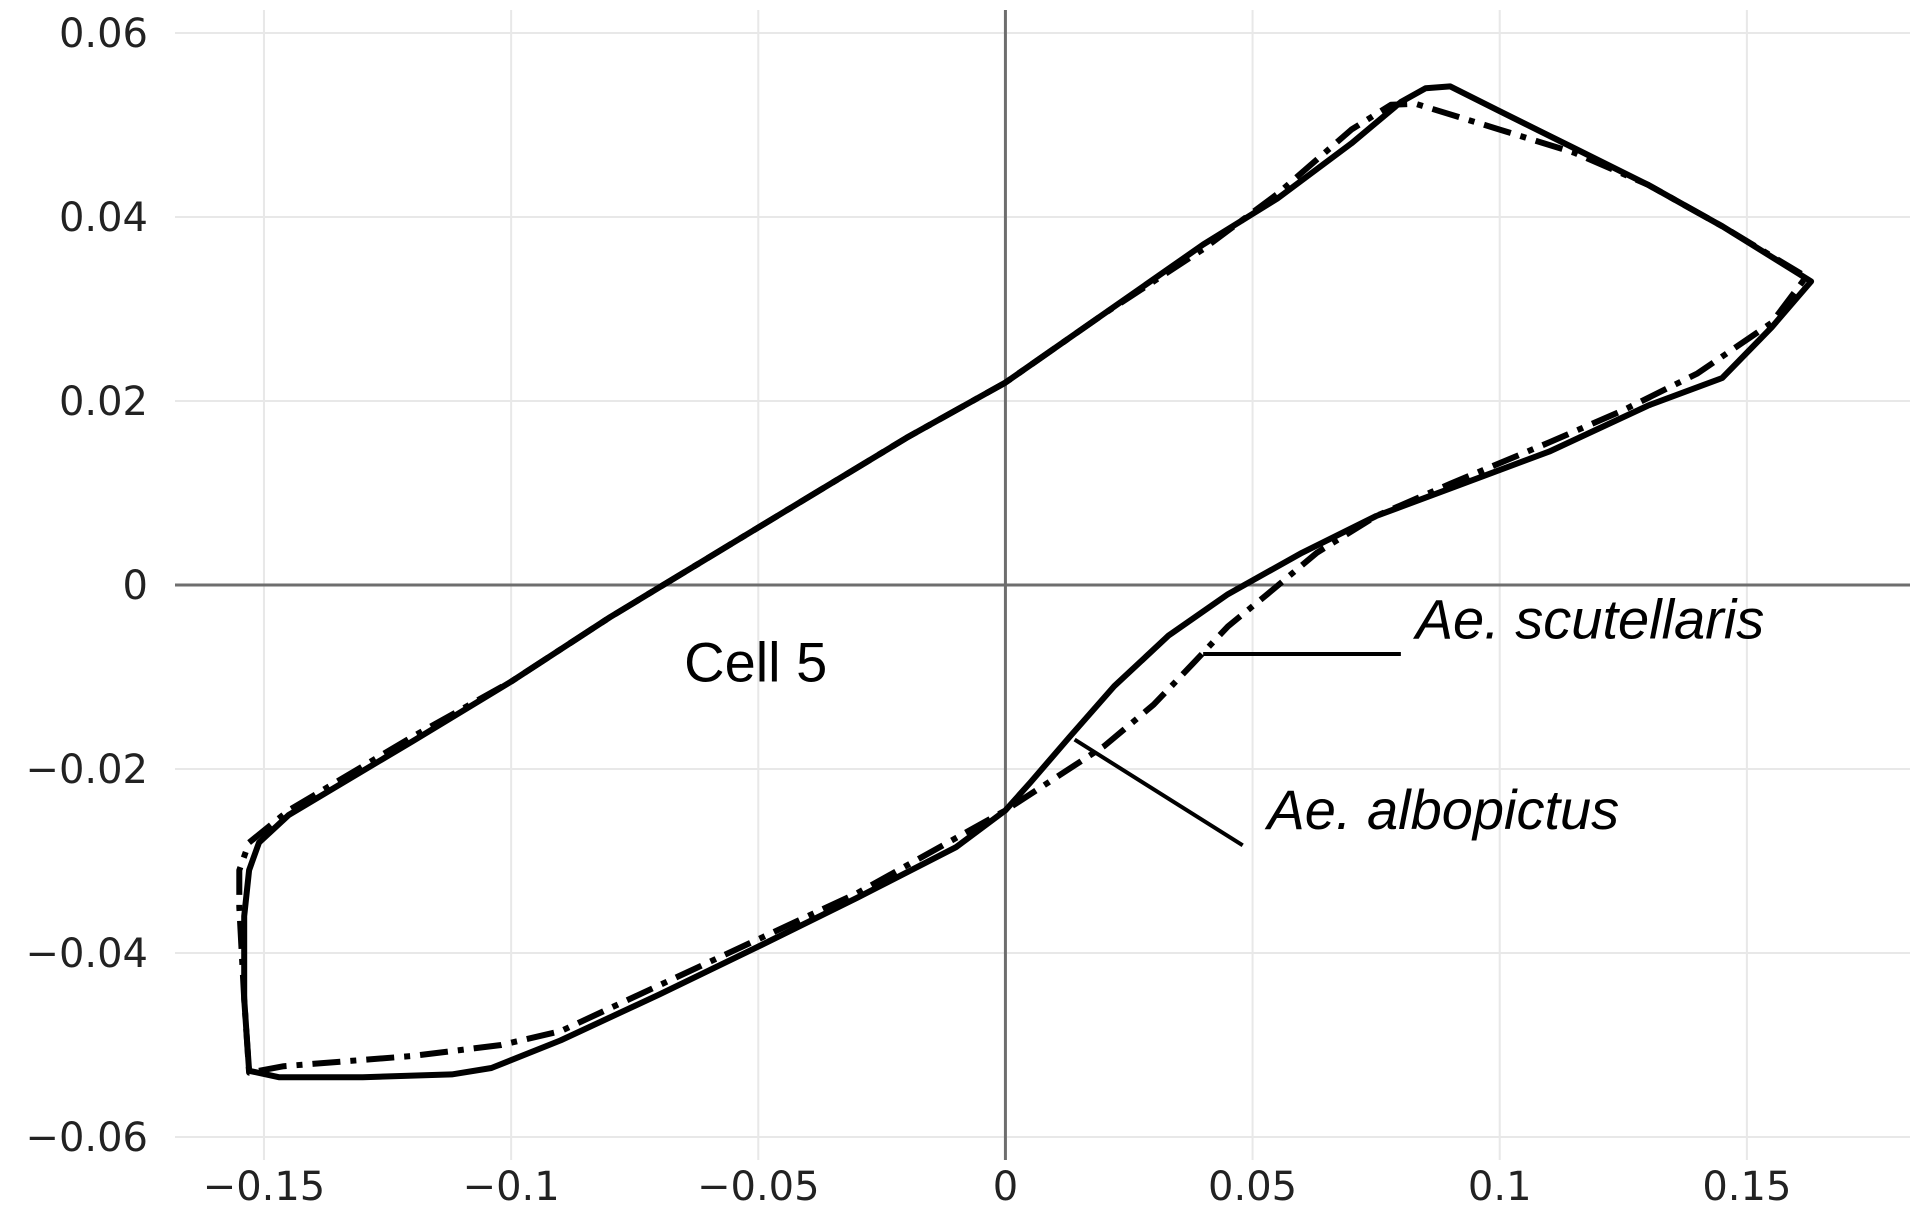  Describe the element at coordinates (1005, 1187) in the screenshot. I see `x-tick-label: 0` at that location.